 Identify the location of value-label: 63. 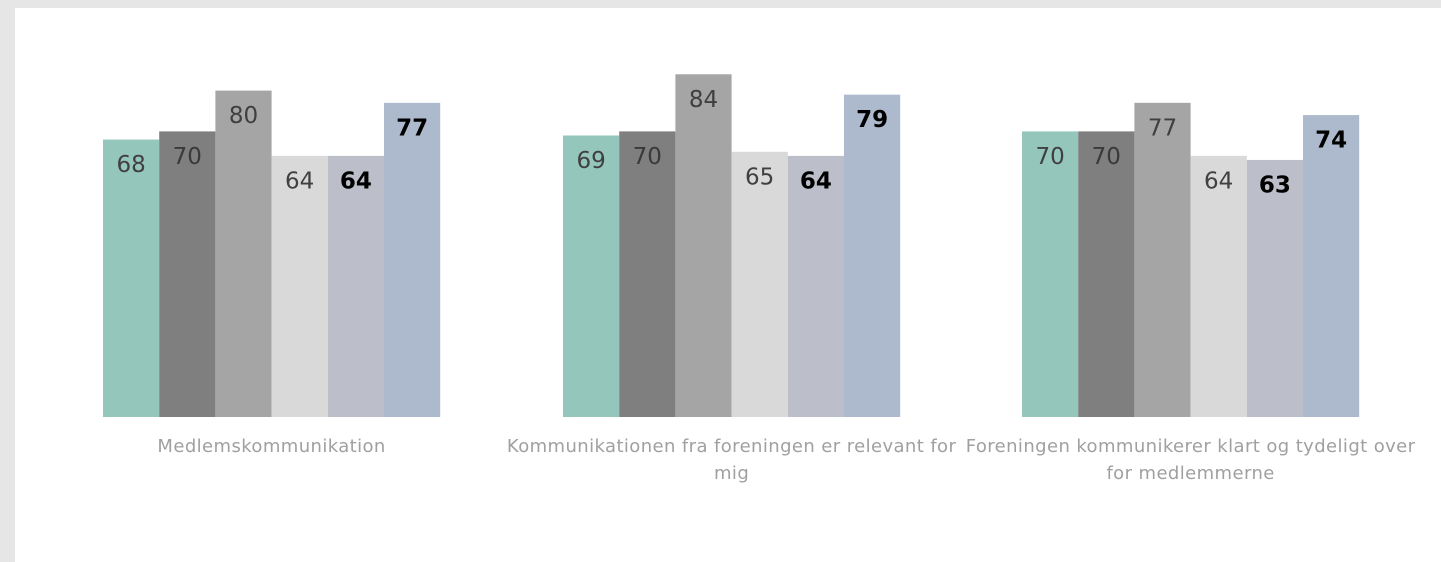
(1275, 185).